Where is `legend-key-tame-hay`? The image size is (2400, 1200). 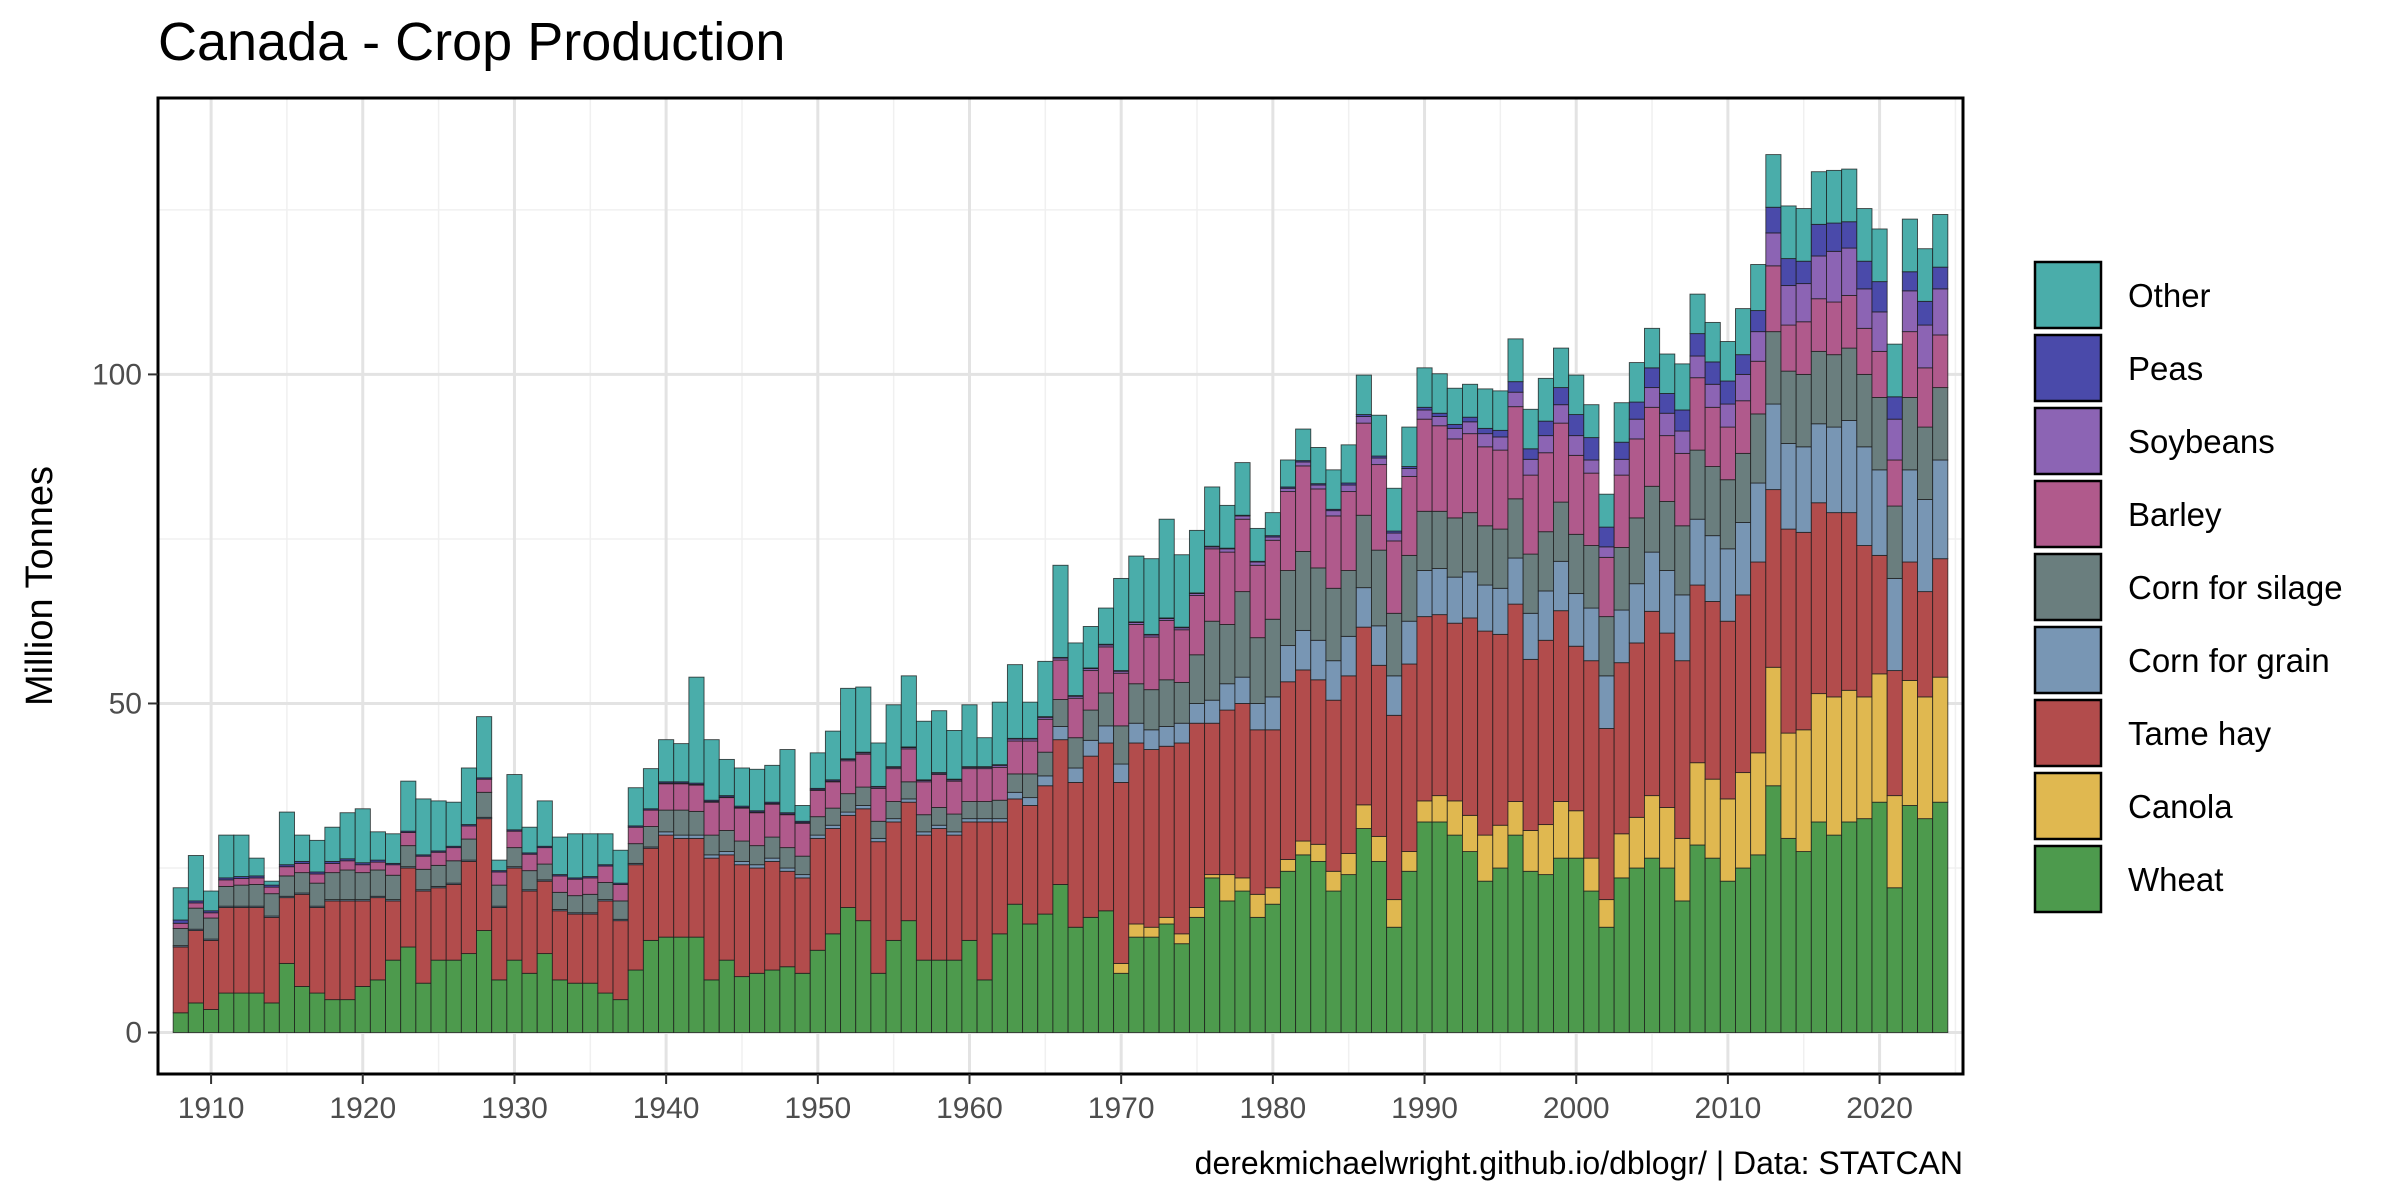
legend-key-tame-hay is located at coordinates (2068, 733).